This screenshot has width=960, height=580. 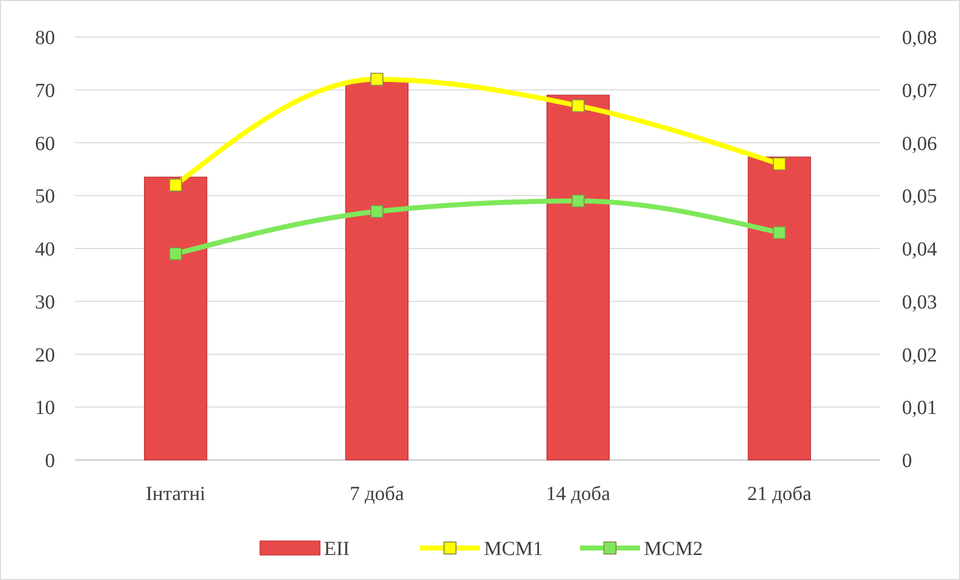 I want to click on y2-tick-label: 0,08, so click(x=919, y=38).